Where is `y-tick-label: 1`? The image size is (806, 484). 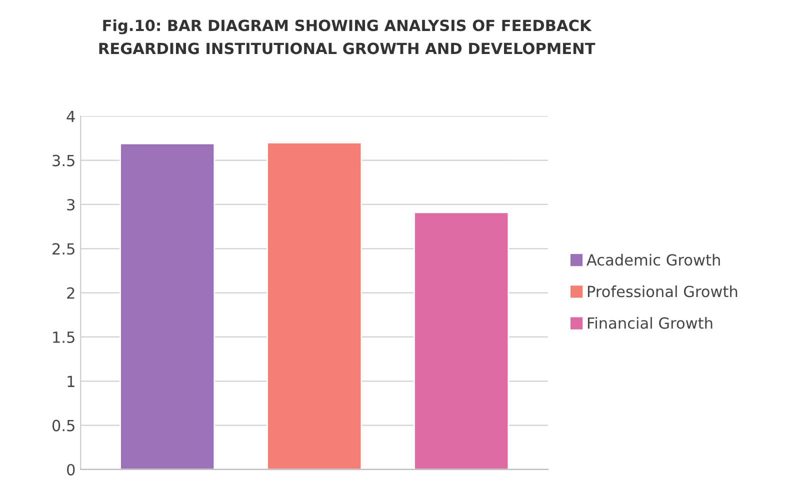 y-tick-label: 1 is located at coordinates (71, 381).